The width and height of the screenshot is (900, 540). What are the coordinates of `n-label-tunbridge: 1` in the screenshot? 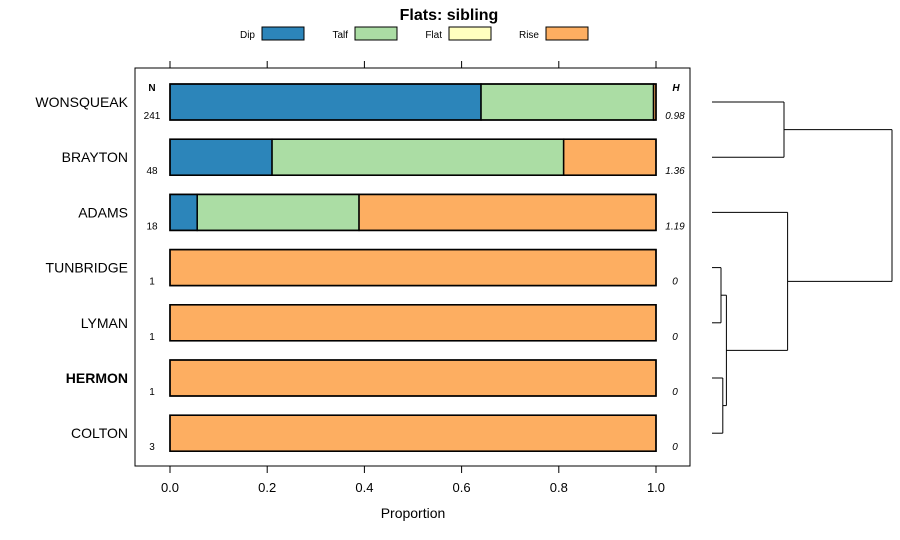 It's located at (152, 282).